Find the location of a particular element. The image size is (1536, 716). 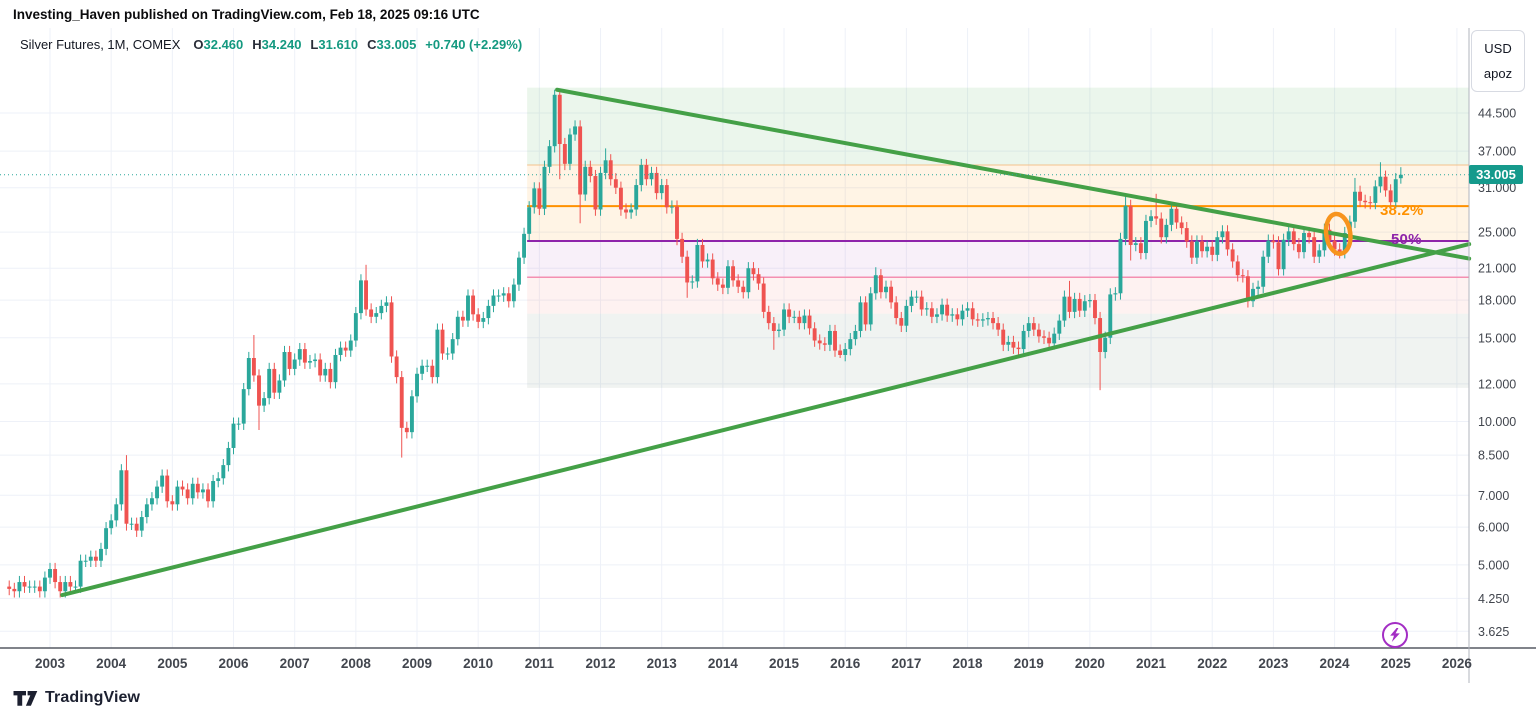

lightning-icon is located at coordinates (1395, 635).